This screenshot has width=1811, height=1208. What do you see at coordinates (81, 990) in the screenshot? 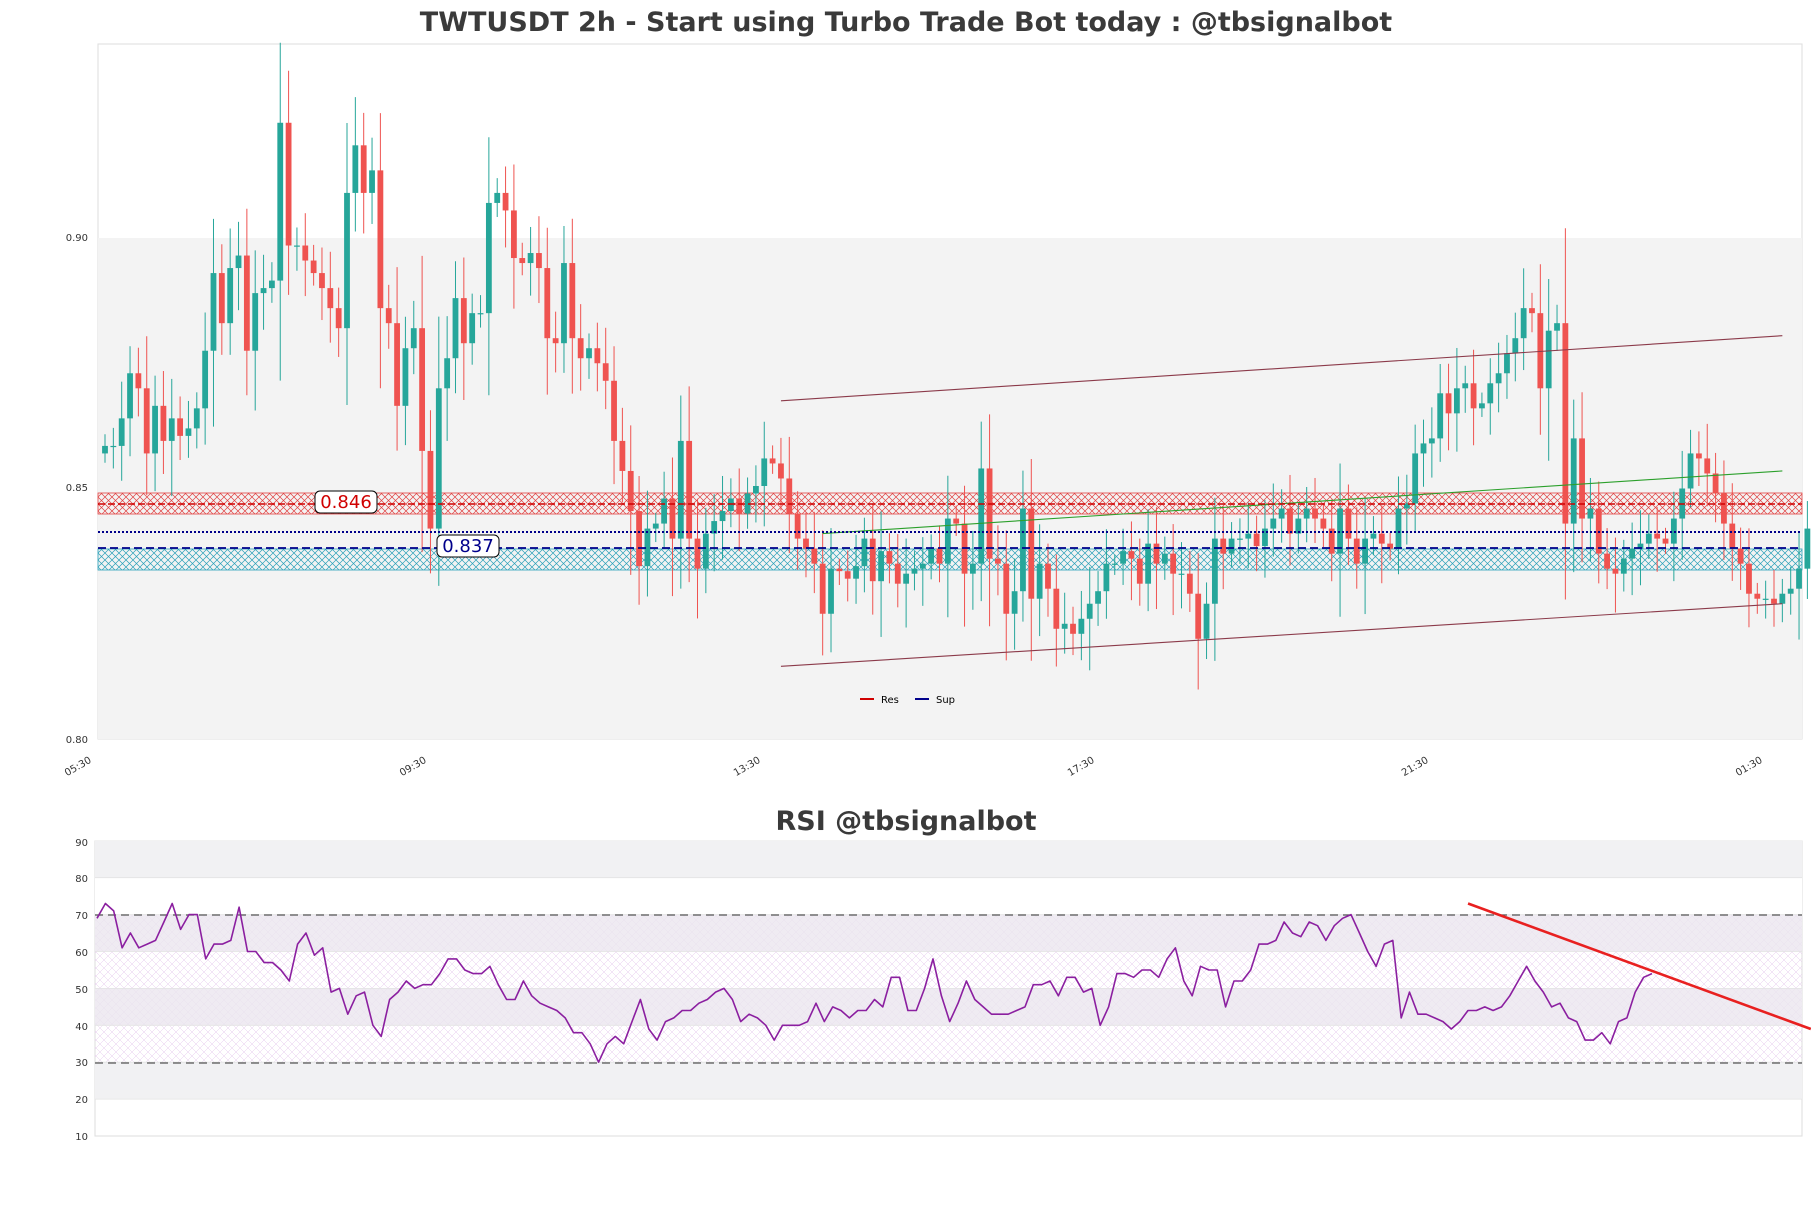
I see `rsi-y-ticks: 10 20 30 40 50 60 70 80 90` at bounding box center [81, 990].